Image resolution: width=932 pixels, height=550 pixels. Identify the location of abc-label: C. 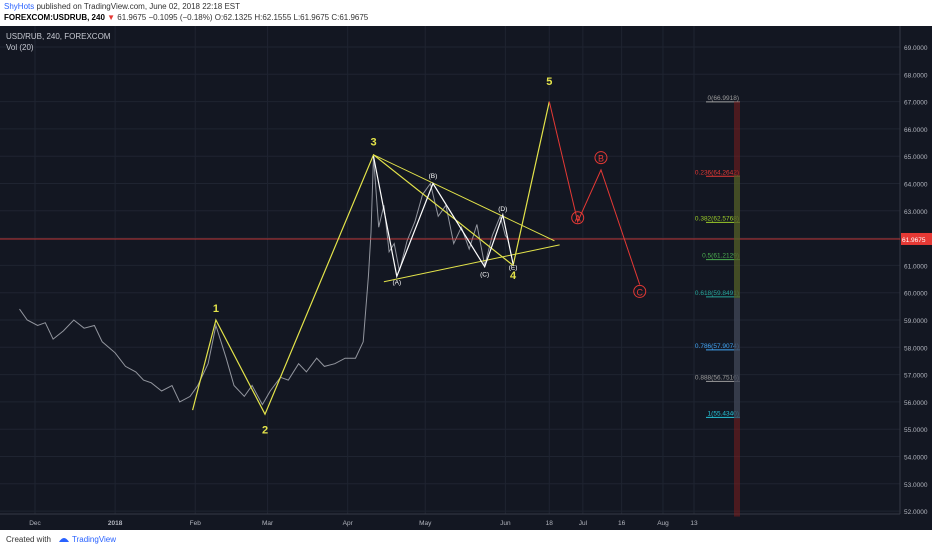
(639, 292).